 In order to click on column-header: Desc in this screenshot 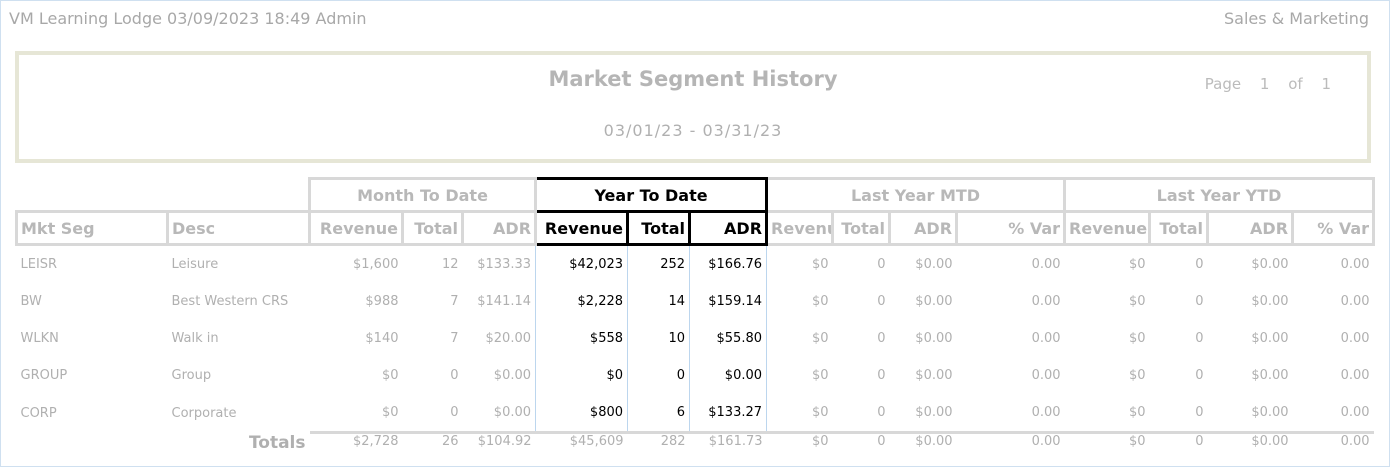, I will do `click(238, 228)`.